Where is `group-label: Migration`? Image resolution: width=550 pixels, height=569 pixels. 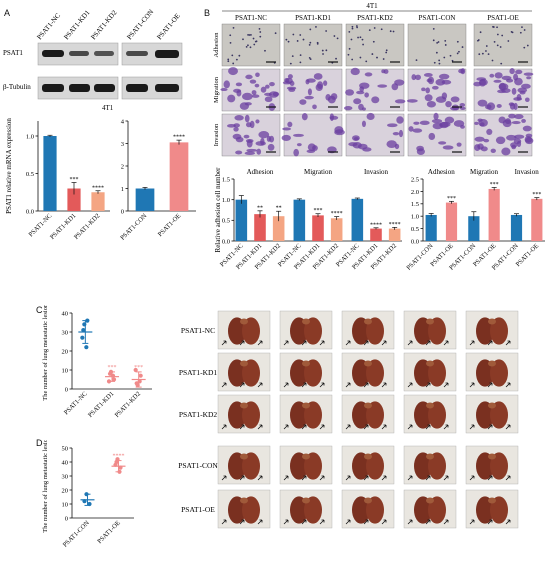
group-label: Migration is located at coordinates (484, 172).